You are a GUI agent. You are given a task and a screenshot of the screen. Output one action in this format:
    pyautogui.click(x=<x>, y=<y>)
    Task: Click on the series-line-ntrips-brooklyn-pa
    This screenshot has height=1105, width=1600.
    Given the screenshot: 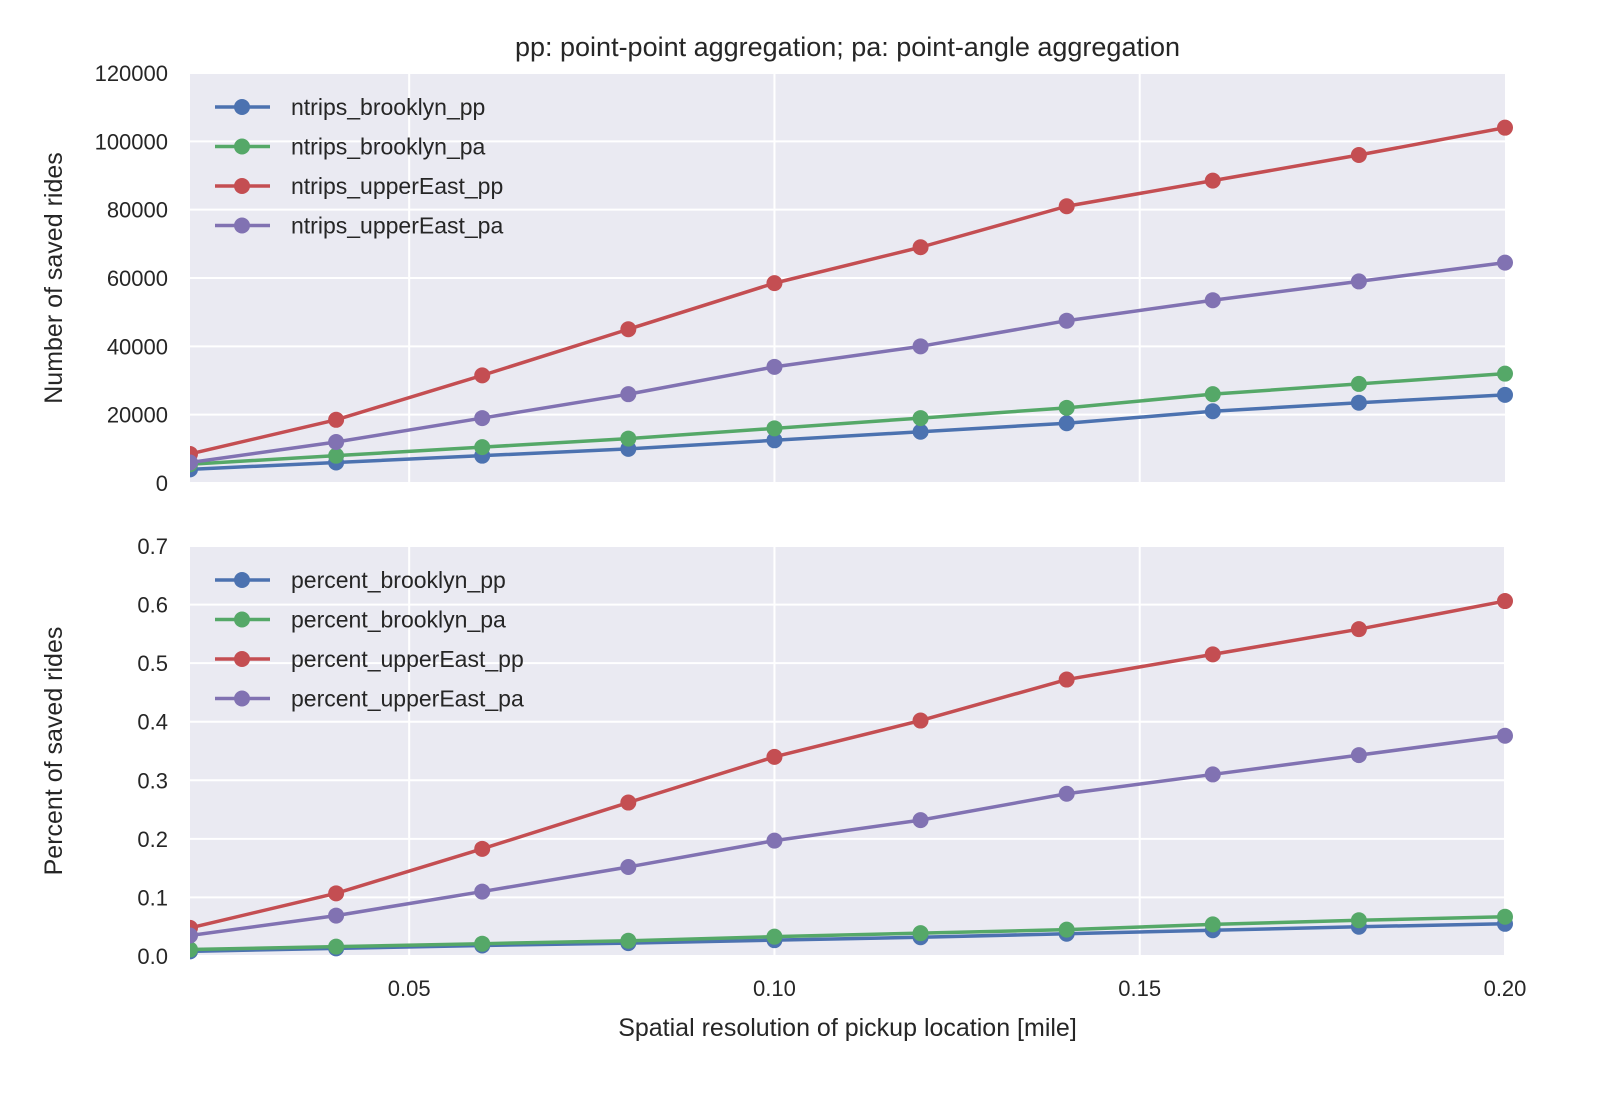 What is the action you would take?
    pyautogui.click(x=848, y=418)
    